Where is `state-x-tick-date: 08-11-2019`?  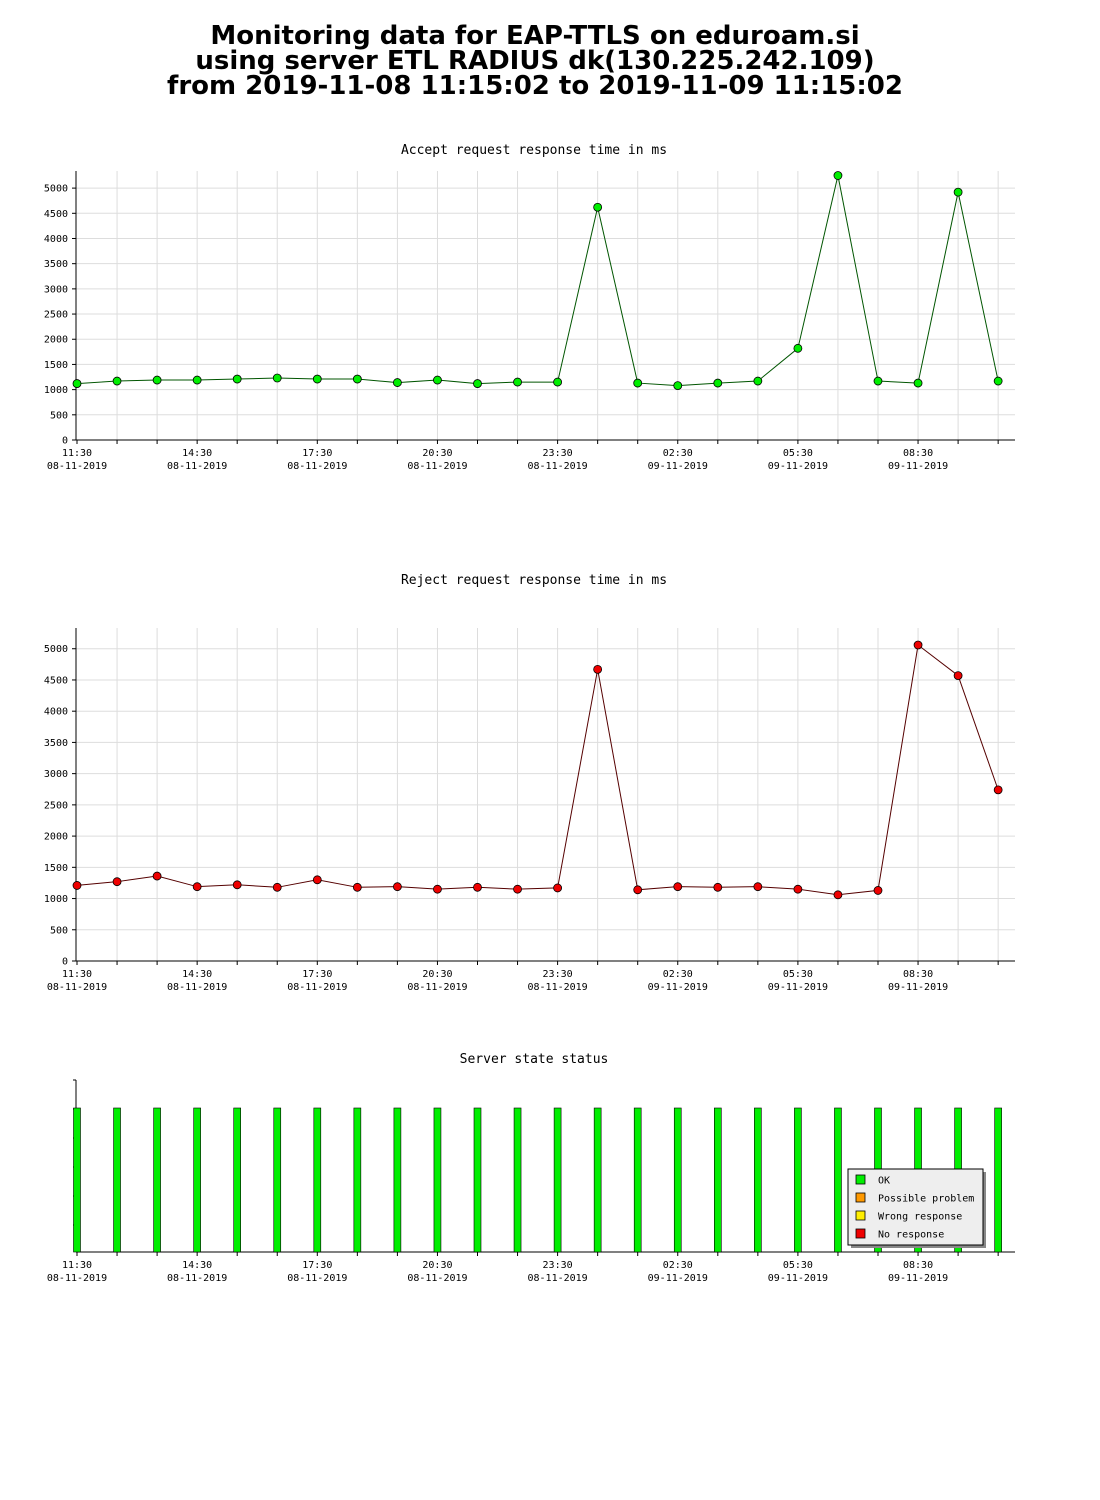
state-x-tick-date: 08-11-2019 is located at coordinates (437, 1278).